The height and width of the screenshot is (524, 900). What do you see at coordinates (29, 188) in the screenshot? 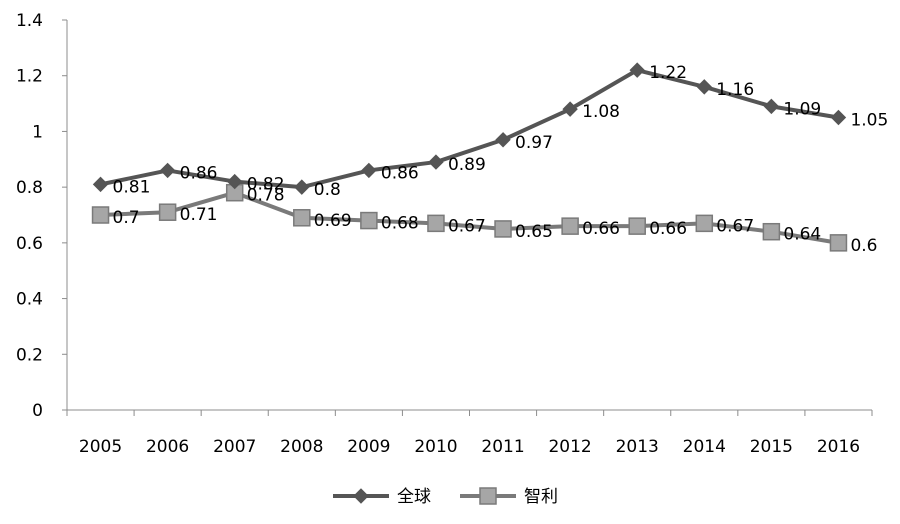
I see `y-tick-label: 0.8` at bounding box center [29, 188].